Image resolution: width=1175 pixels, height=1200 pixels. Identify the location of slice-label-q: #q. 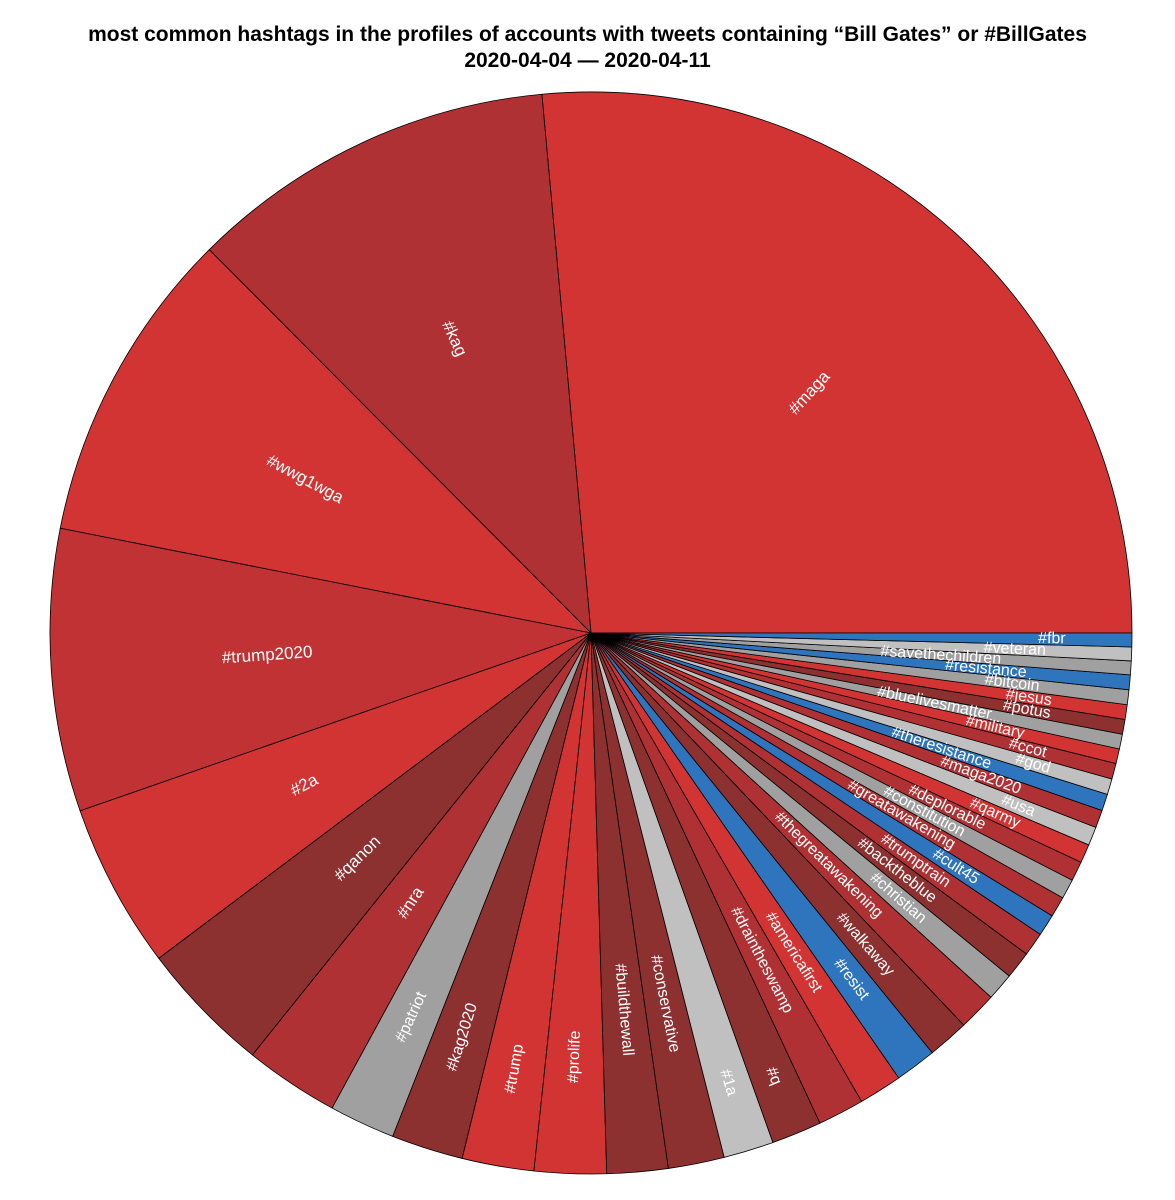
(773, 1076).